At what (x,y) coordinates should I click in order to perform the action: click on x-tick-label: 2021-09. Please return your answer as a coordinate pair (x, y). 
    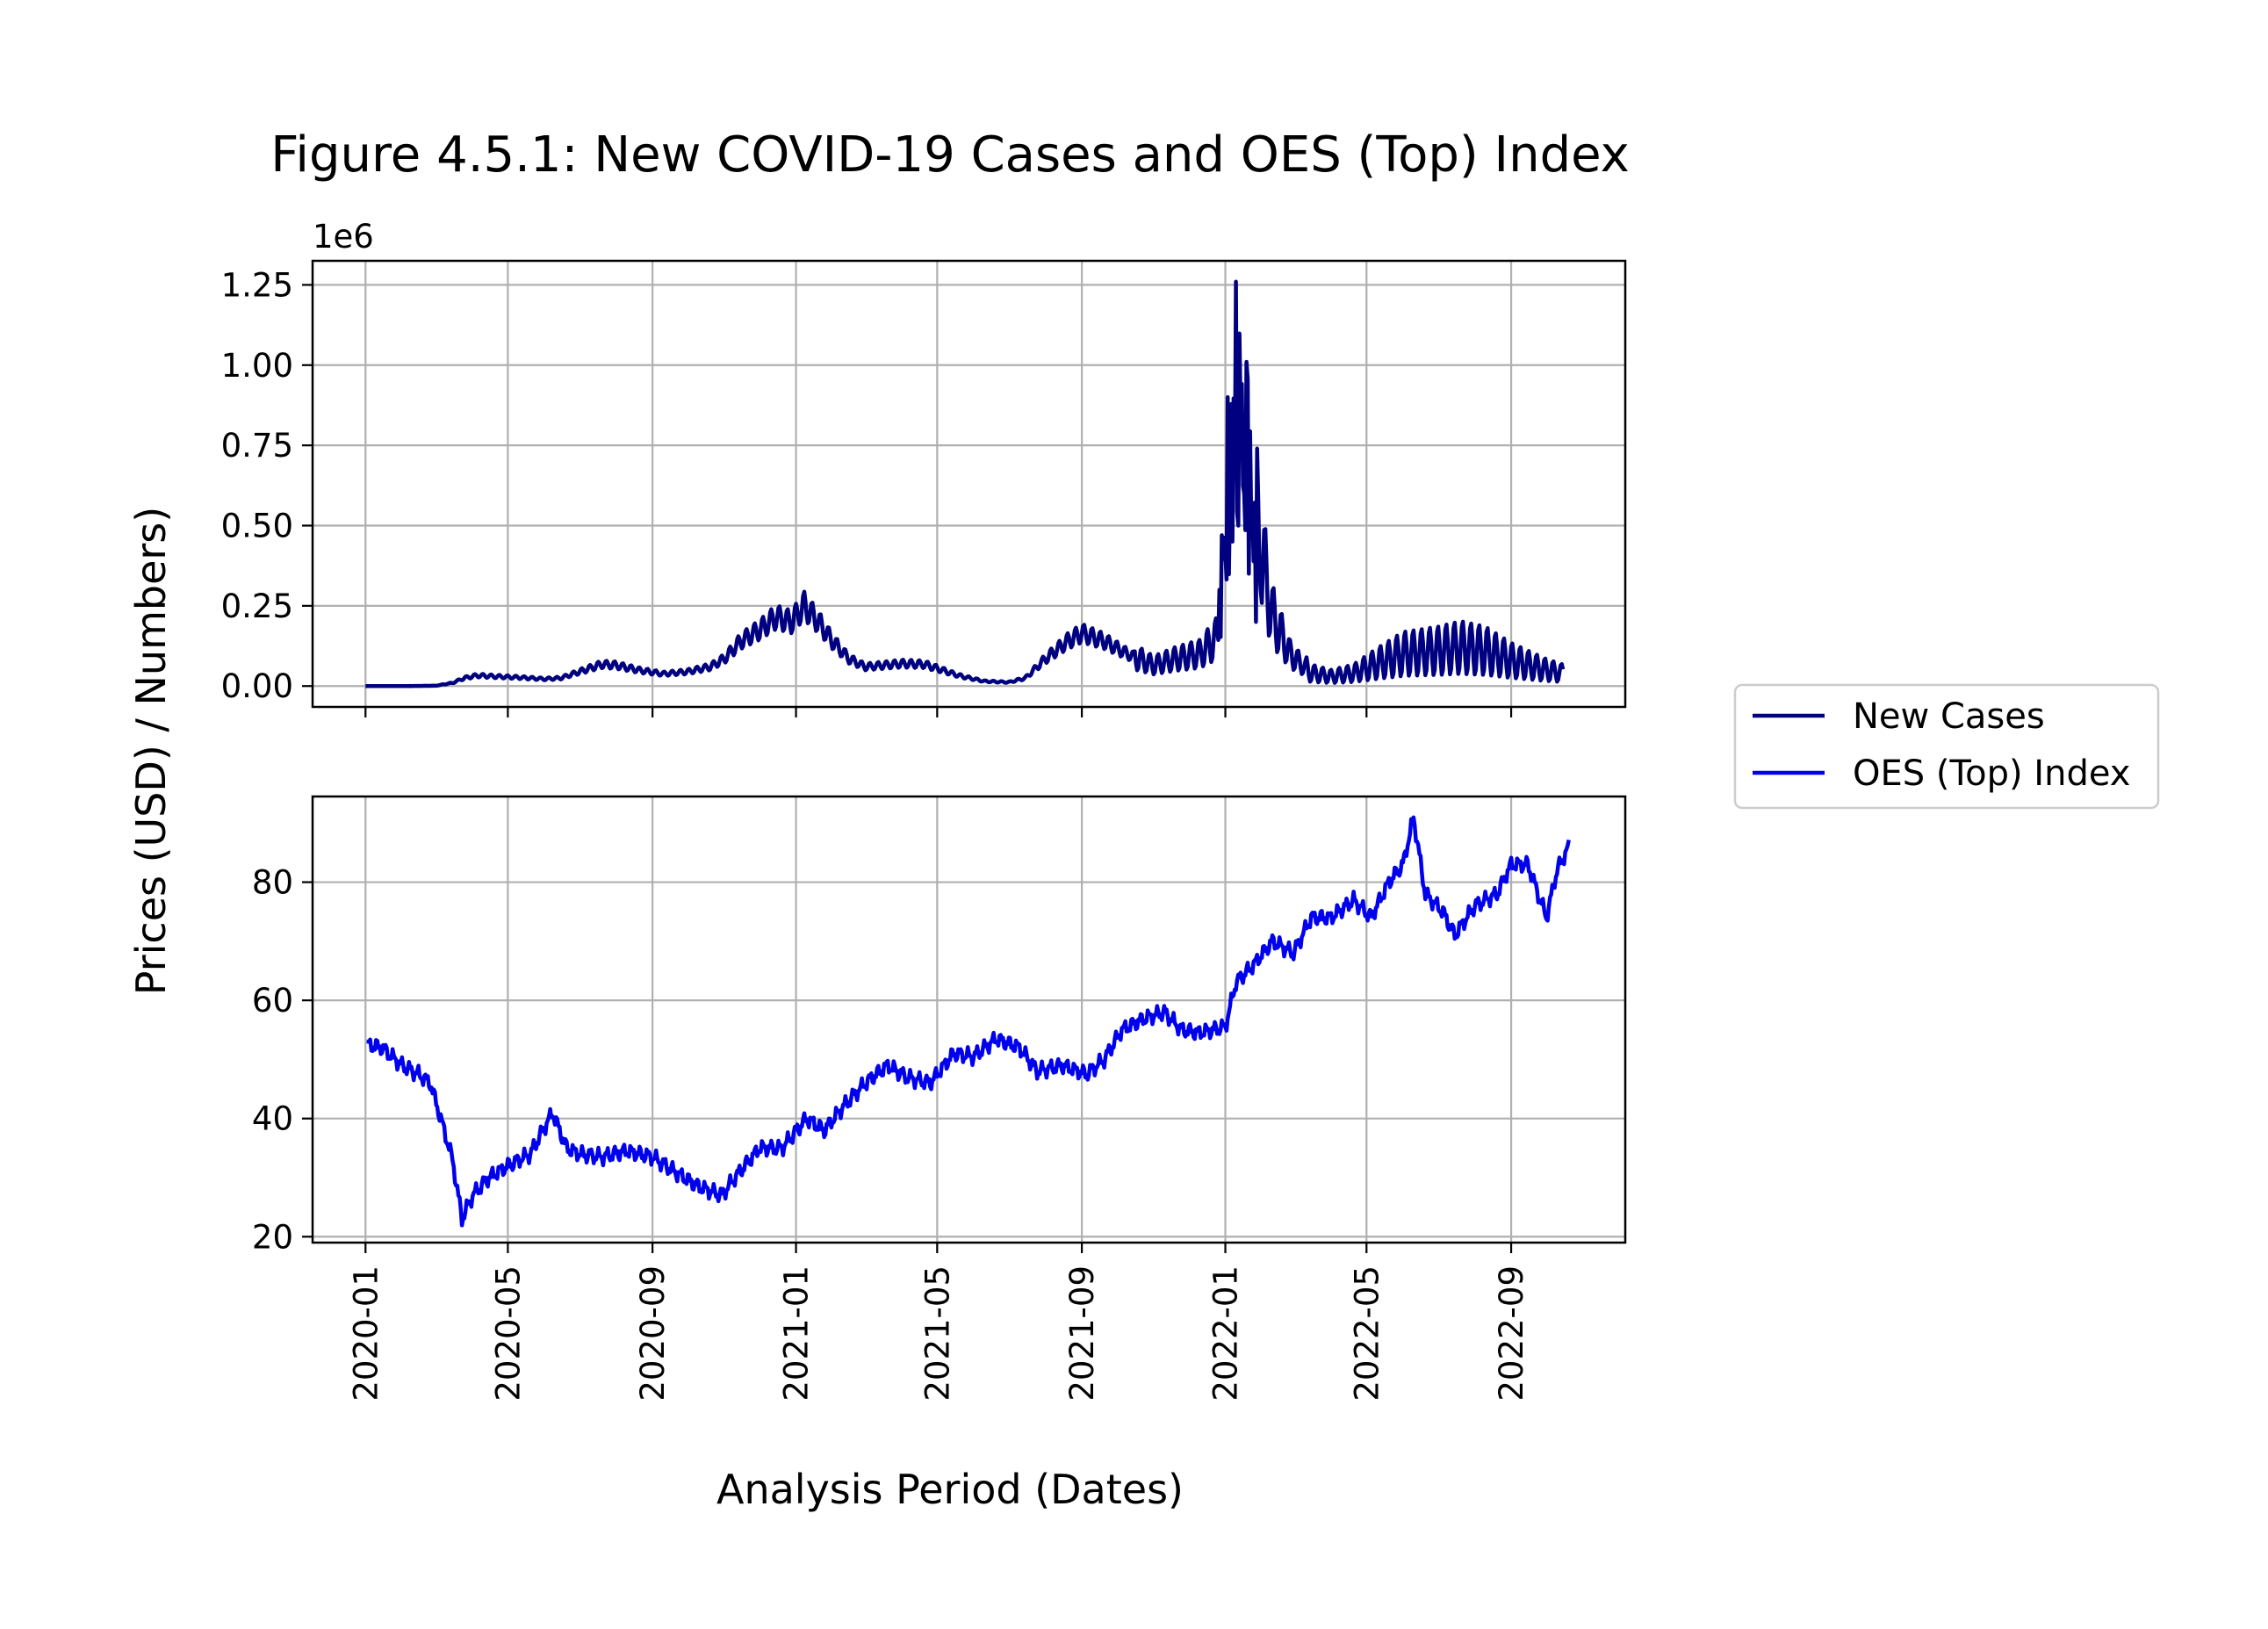
    Looking at the image, I should click on (1082, 1333).